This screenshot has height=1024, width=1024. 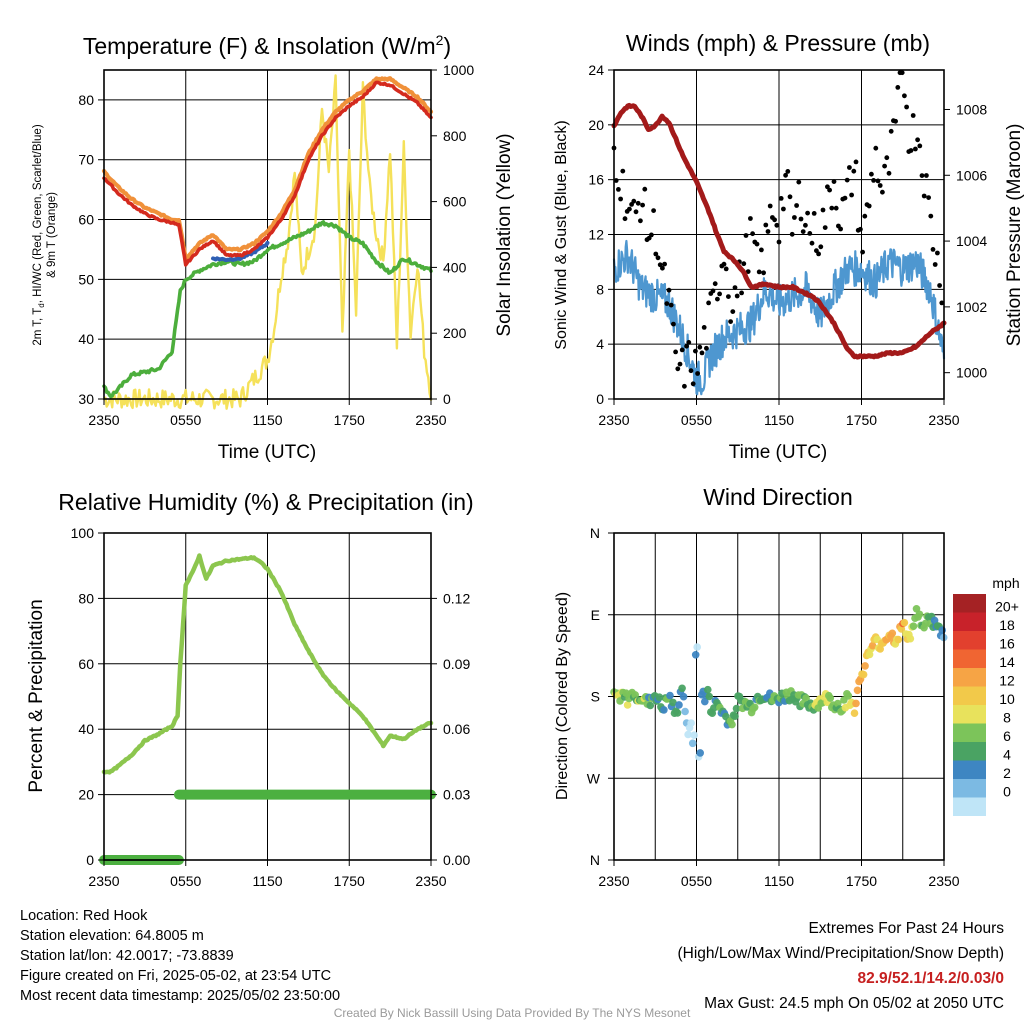 I want to click on colorbar-label: 0, so click(x=1007, y=791).